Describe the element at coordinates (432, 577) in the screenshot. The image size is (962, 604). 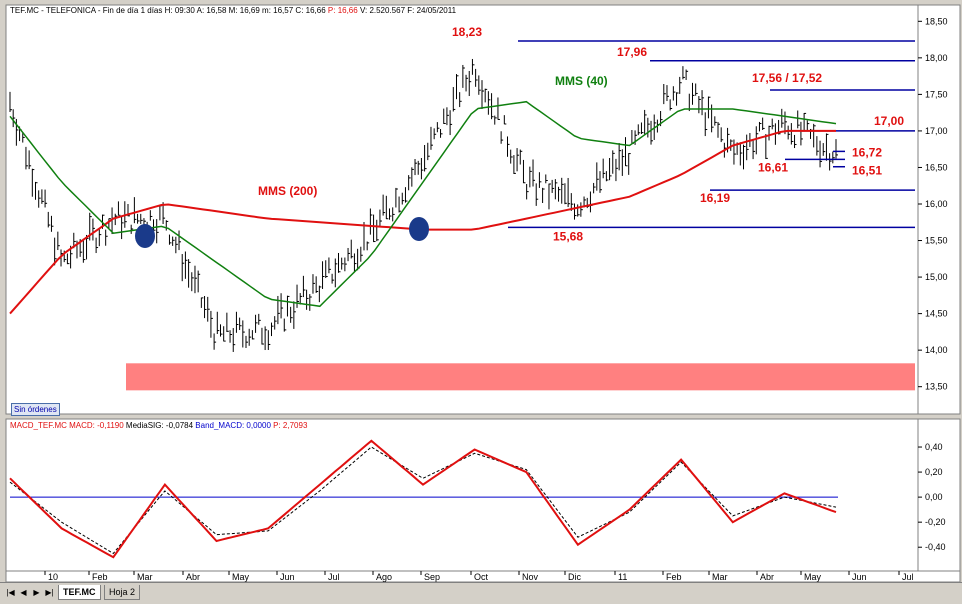
I see `time-axis-label: Sep` at that location.